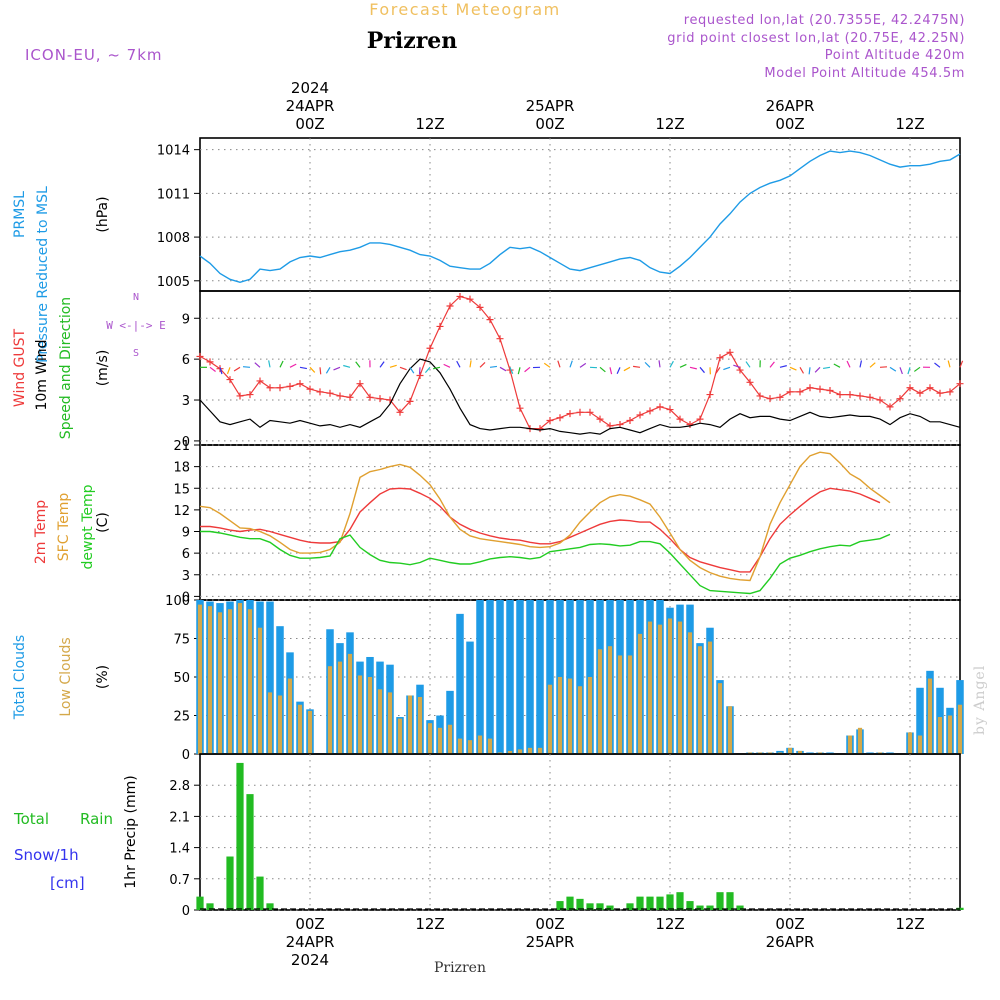  Describe the element at coordinates (179, 880) in the screenshot. I see `precipitation-ytick-label: 0.7` at that location.